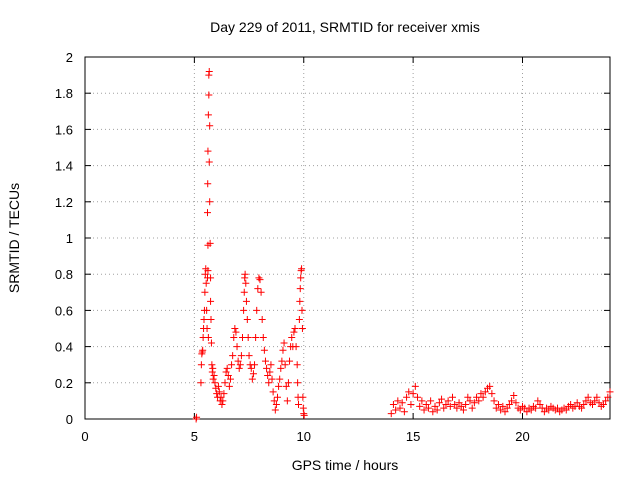 Image resolution: width=640 pixels, height=480 pixels. What do you see at coordinates (345, 465) in the screenshot?
I see `x-axis-label: GPS time / hours` at bounding box center [345, 465].